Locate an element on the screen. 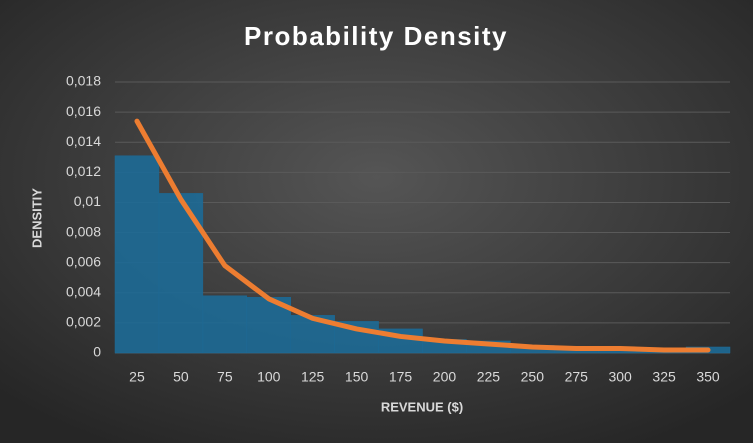  y-tick-label: 0,016 is located at coordinates (83, 111).